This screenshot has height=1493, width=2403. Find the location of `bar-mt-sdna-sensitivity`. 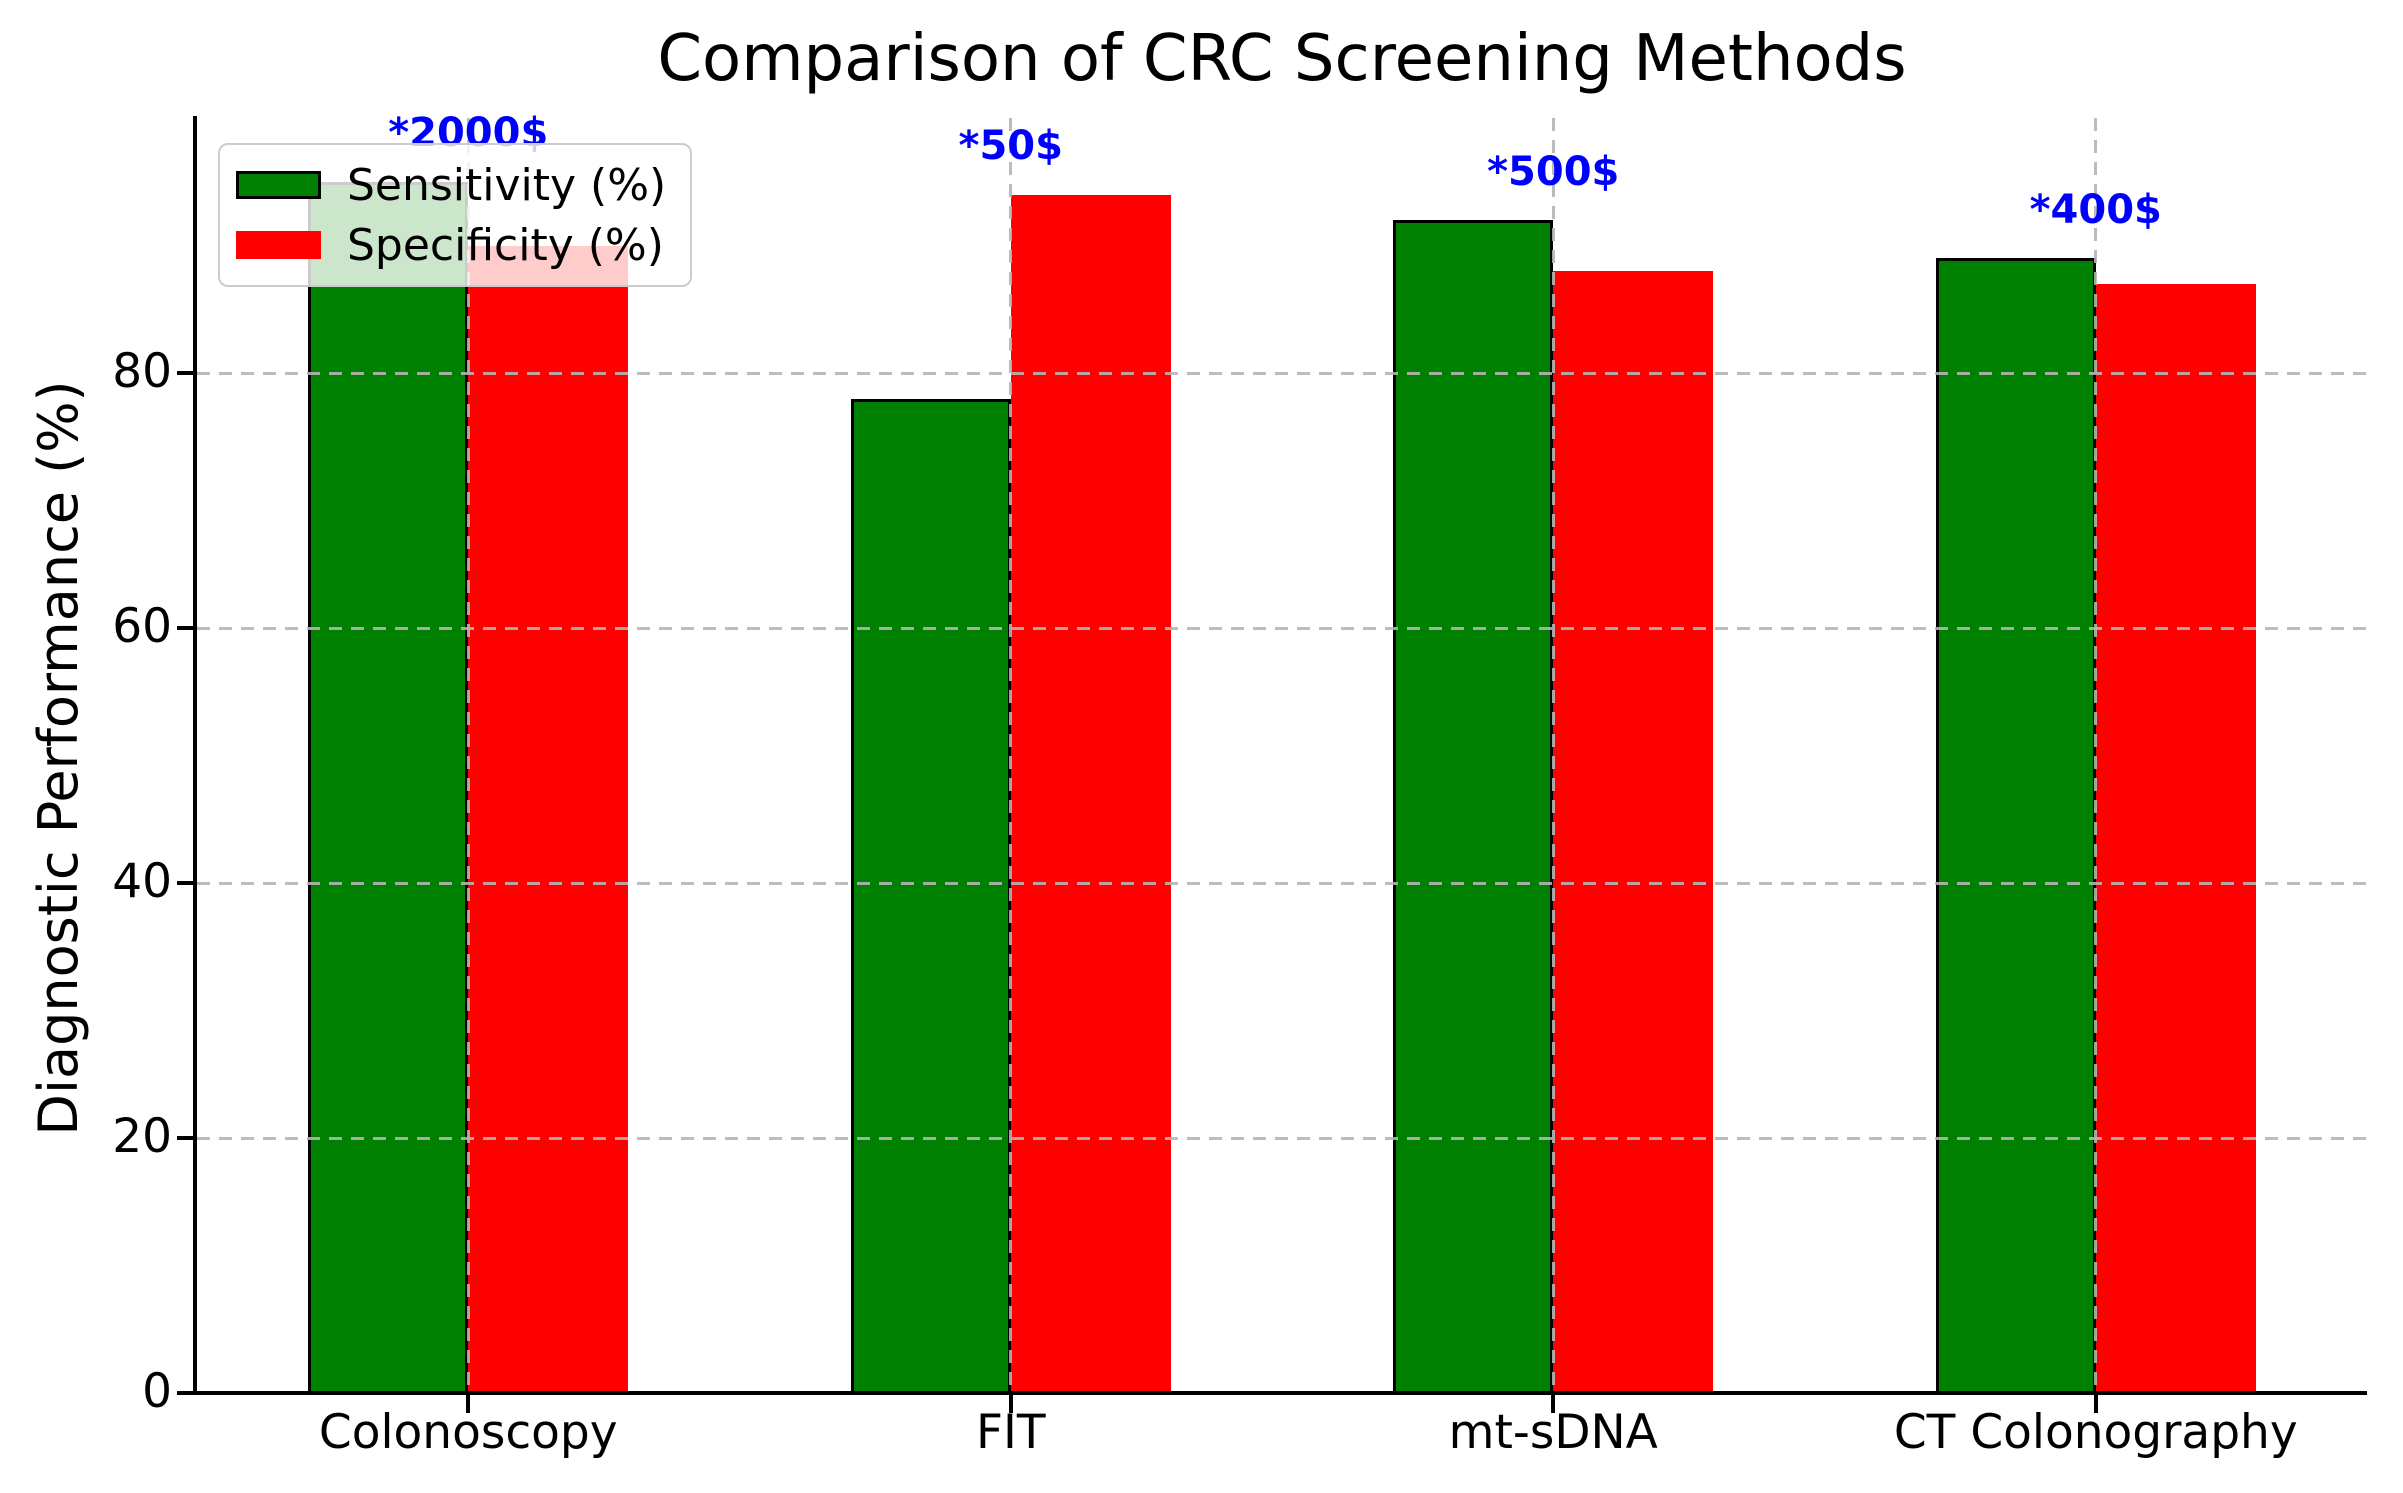

bar-mt-sdna-sensitivity is located at coordinates (1473, 806).